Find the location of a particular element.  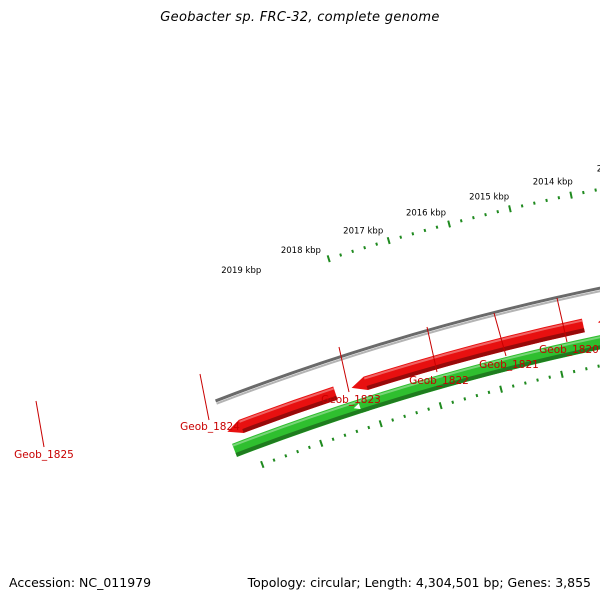

gene-label-text: Geob_1820 is located at coordinates (569, 350).